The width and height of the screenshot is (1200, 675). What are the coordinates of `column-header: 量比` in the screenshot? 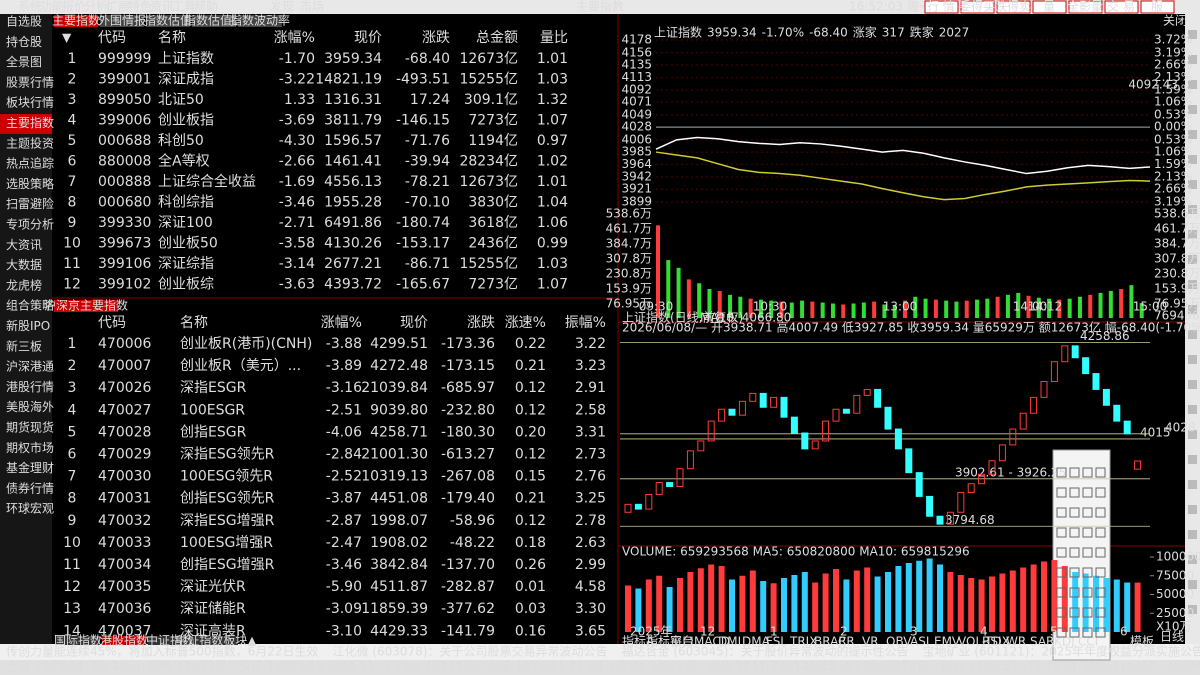 It's located at (554, 38).